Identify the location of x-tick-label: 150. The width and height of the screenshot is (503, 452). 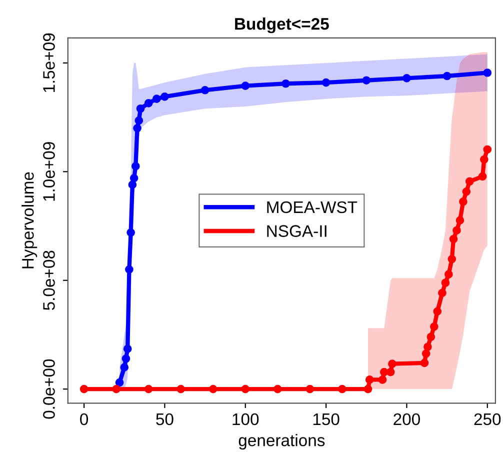
(326, 419).